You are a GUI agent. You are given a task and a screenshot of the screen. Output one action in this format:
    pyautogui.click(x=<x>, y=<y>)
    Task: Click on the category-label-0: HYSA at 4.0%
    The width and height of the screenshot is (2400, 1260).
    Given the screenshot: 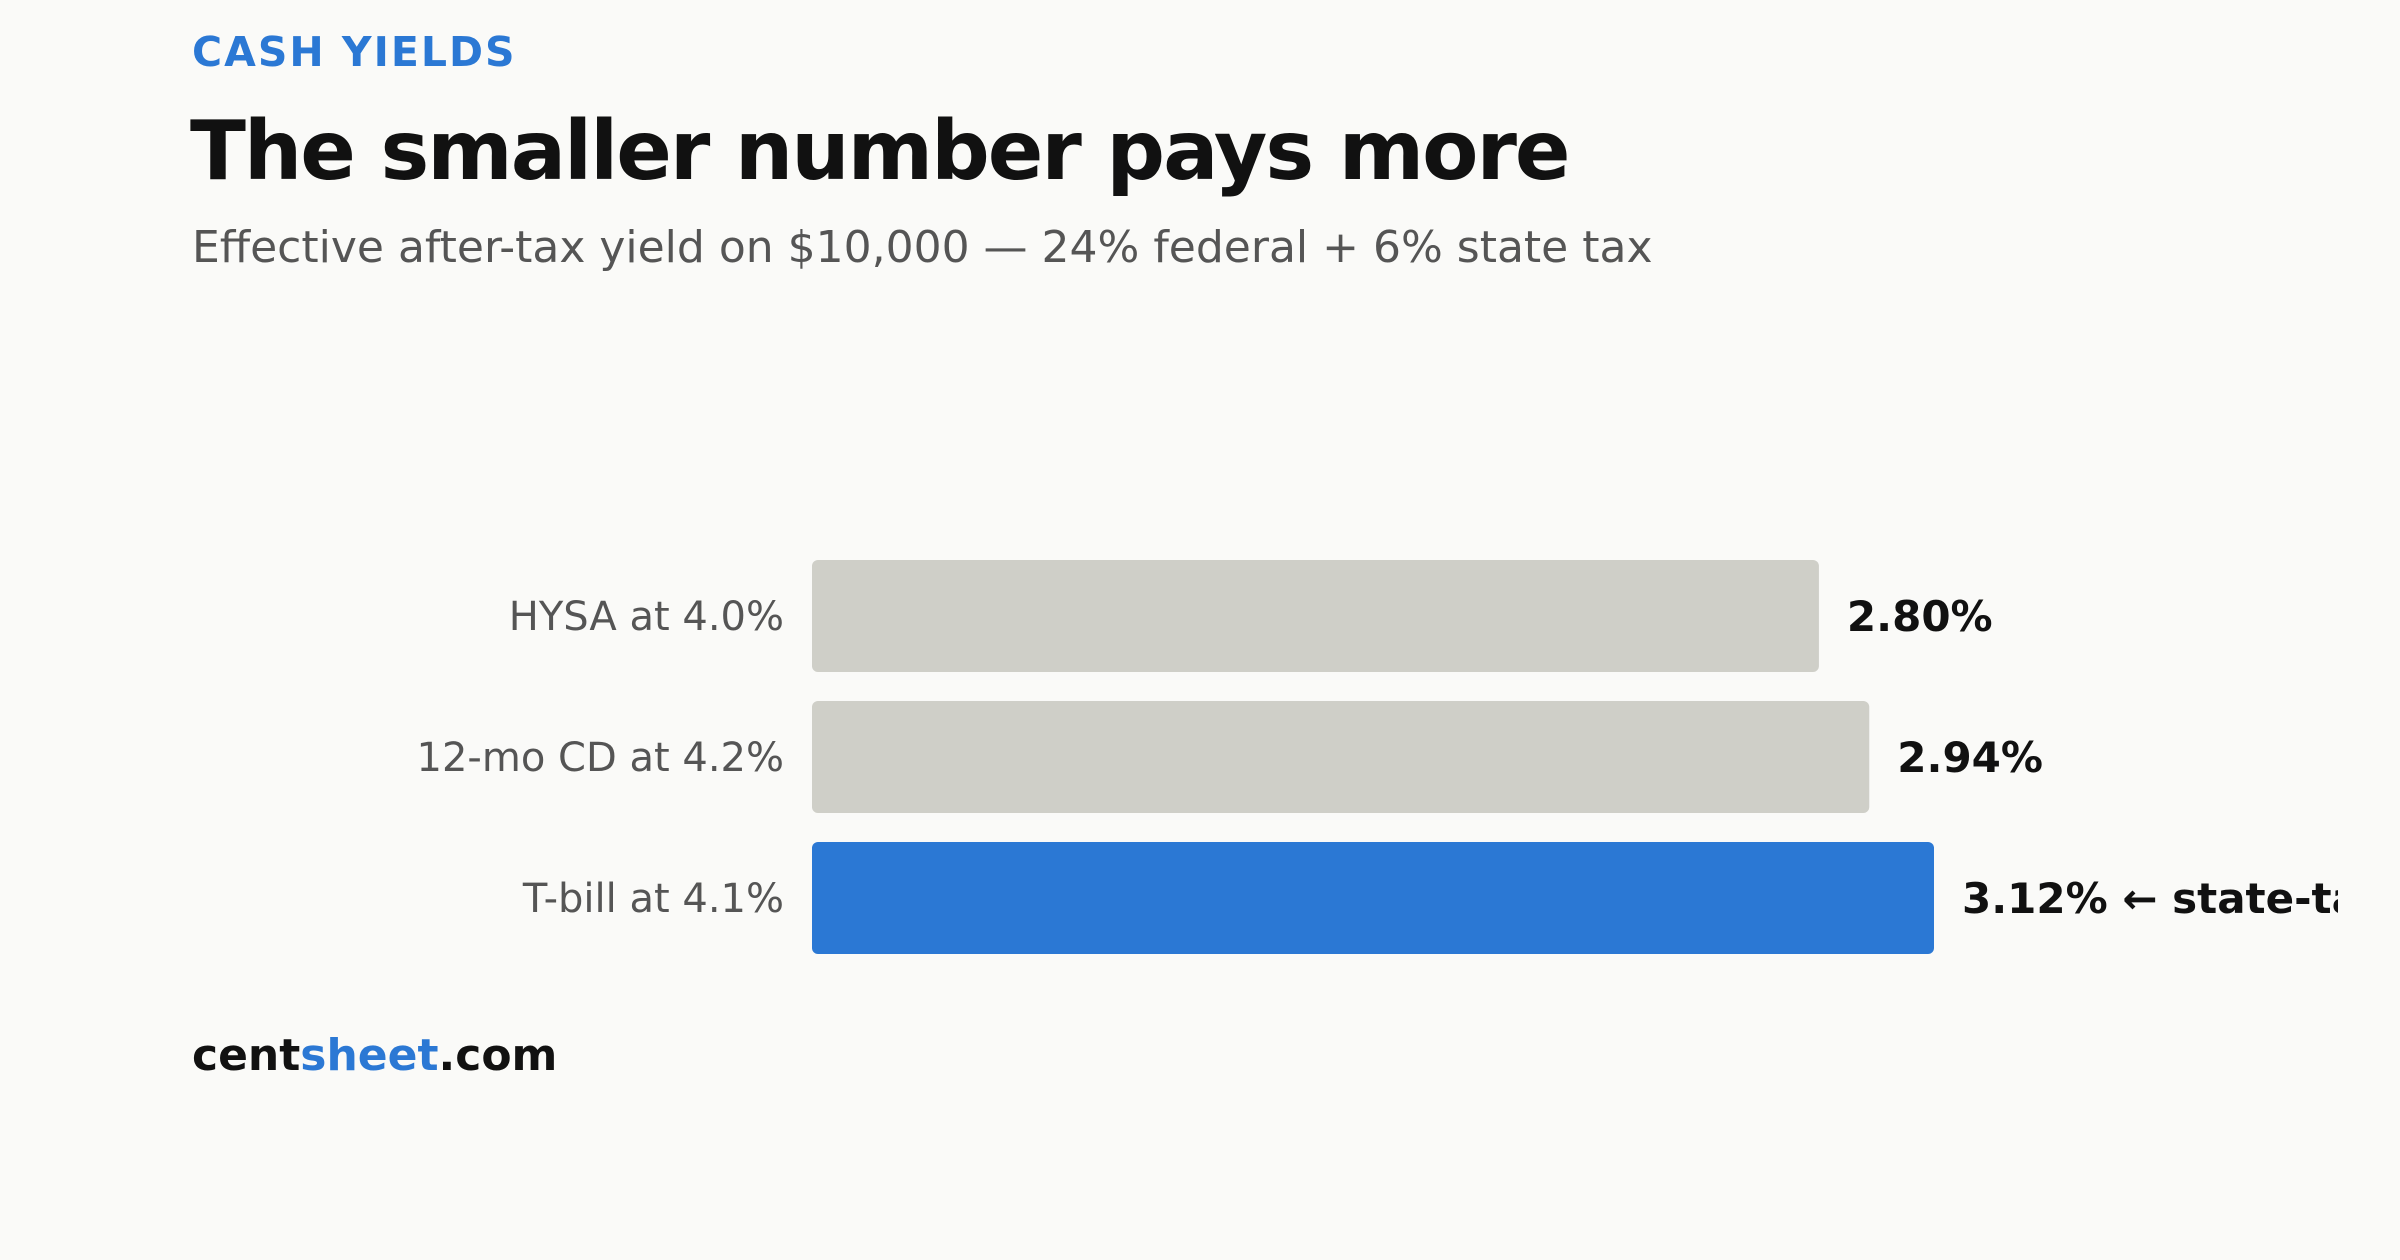 What is the action you would take?
    pyautogui.click(x=646, y=617)
    